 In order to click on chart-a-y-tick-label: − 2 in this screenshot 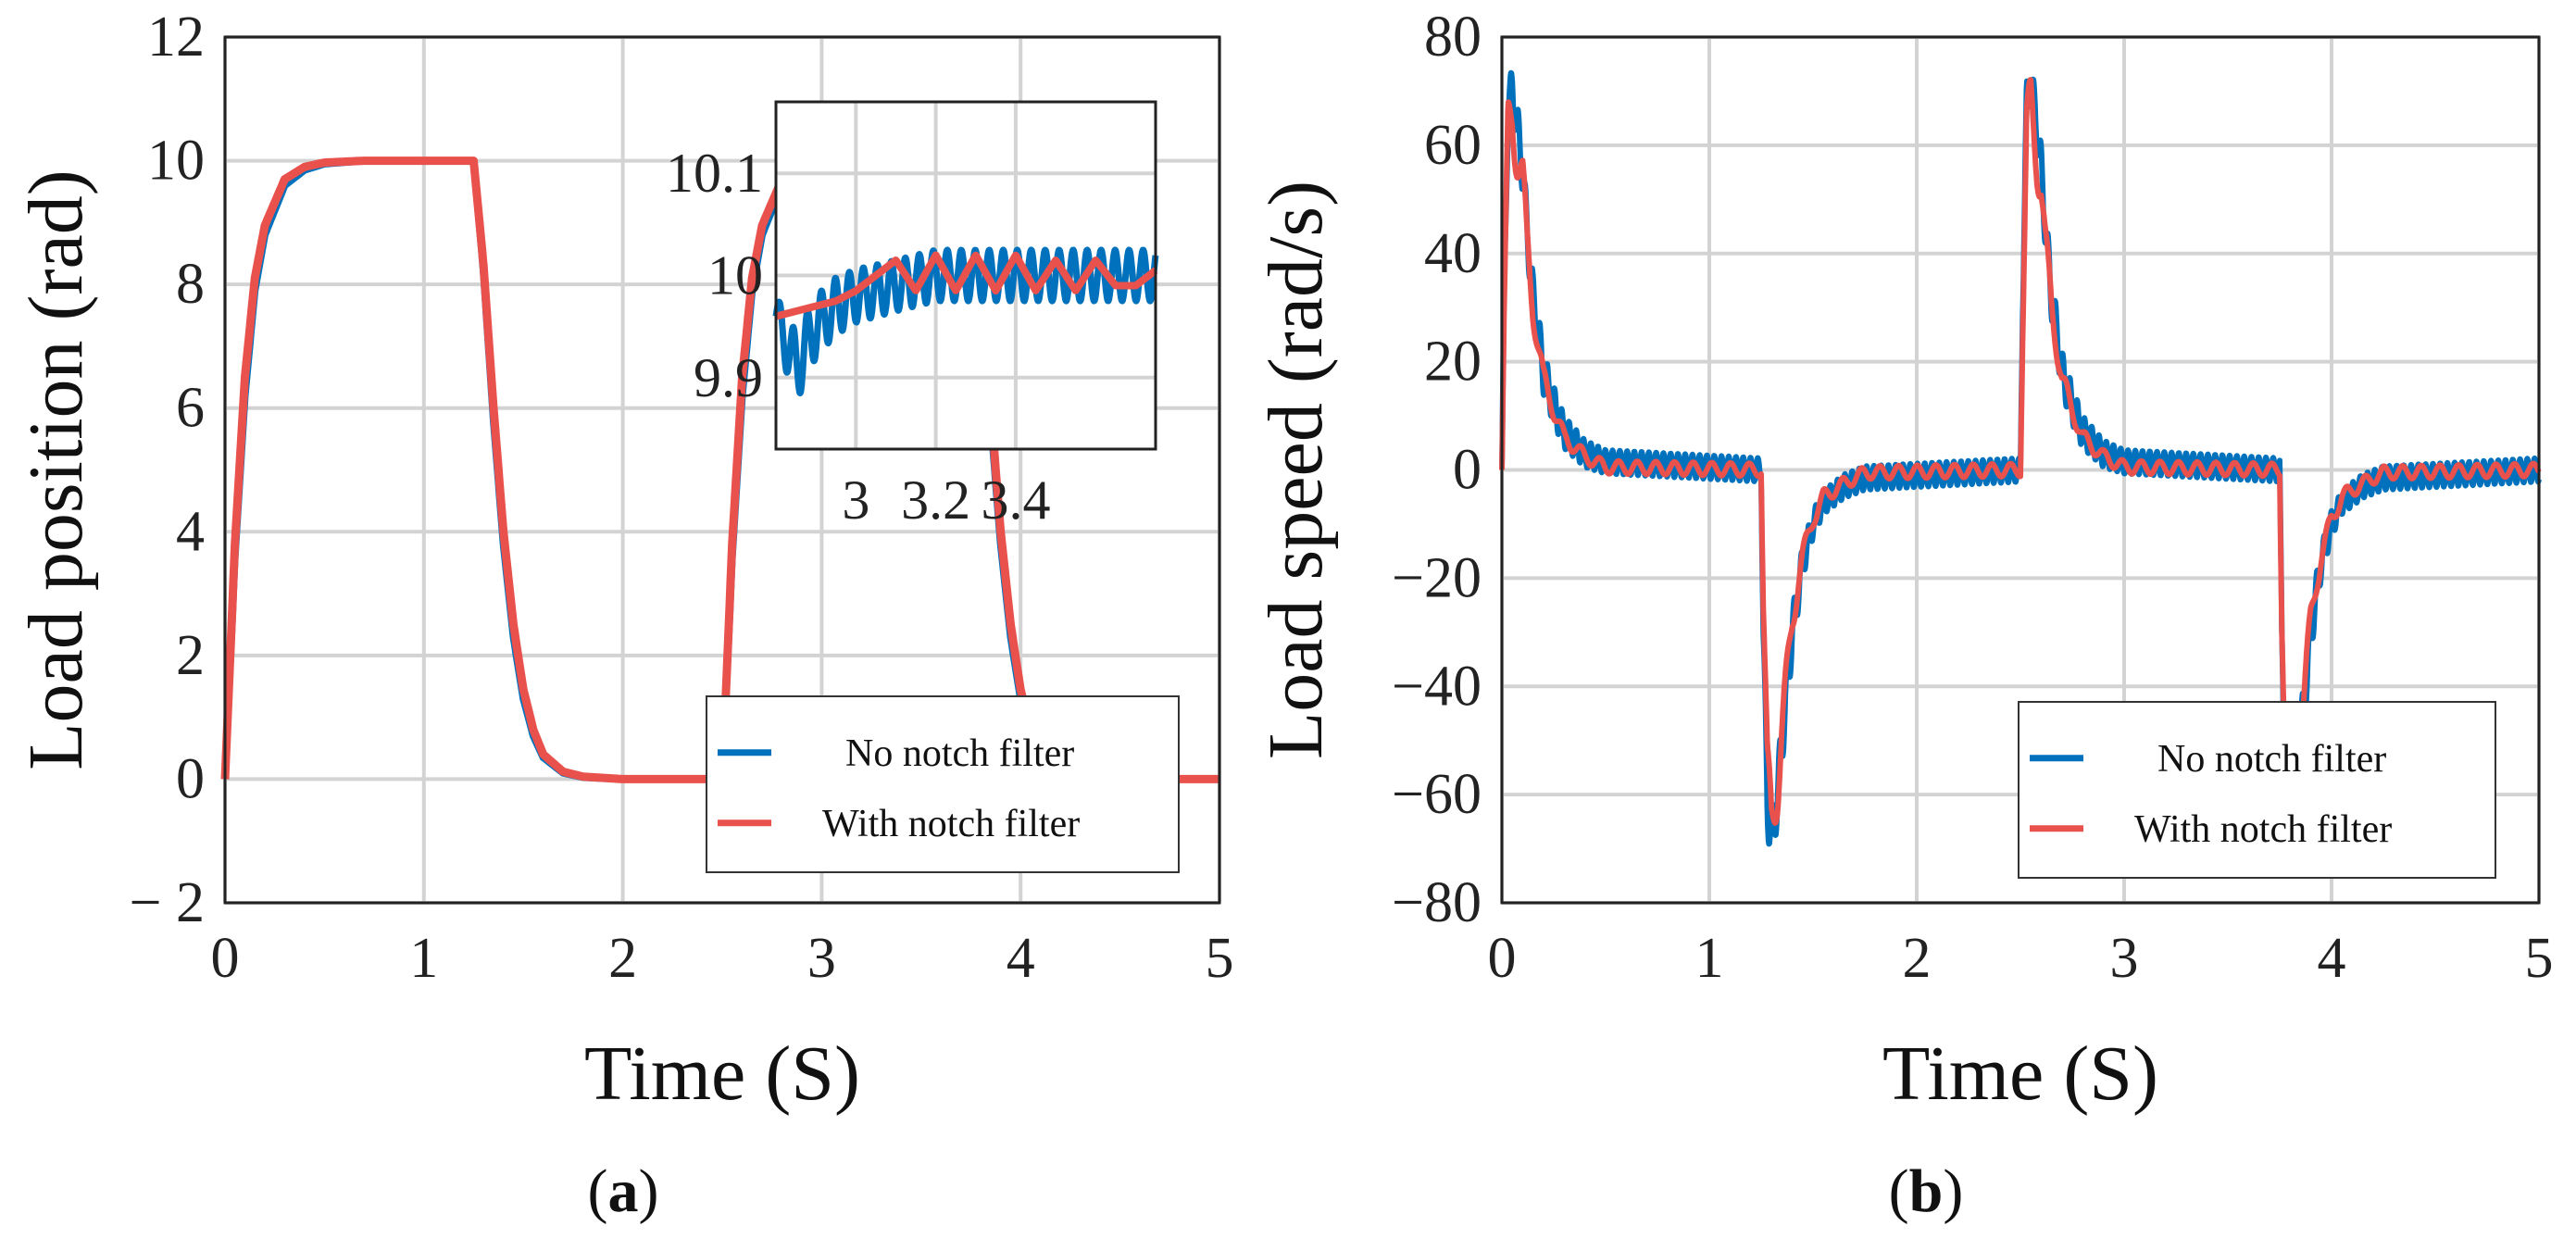, I will do `click(167, 902)`.